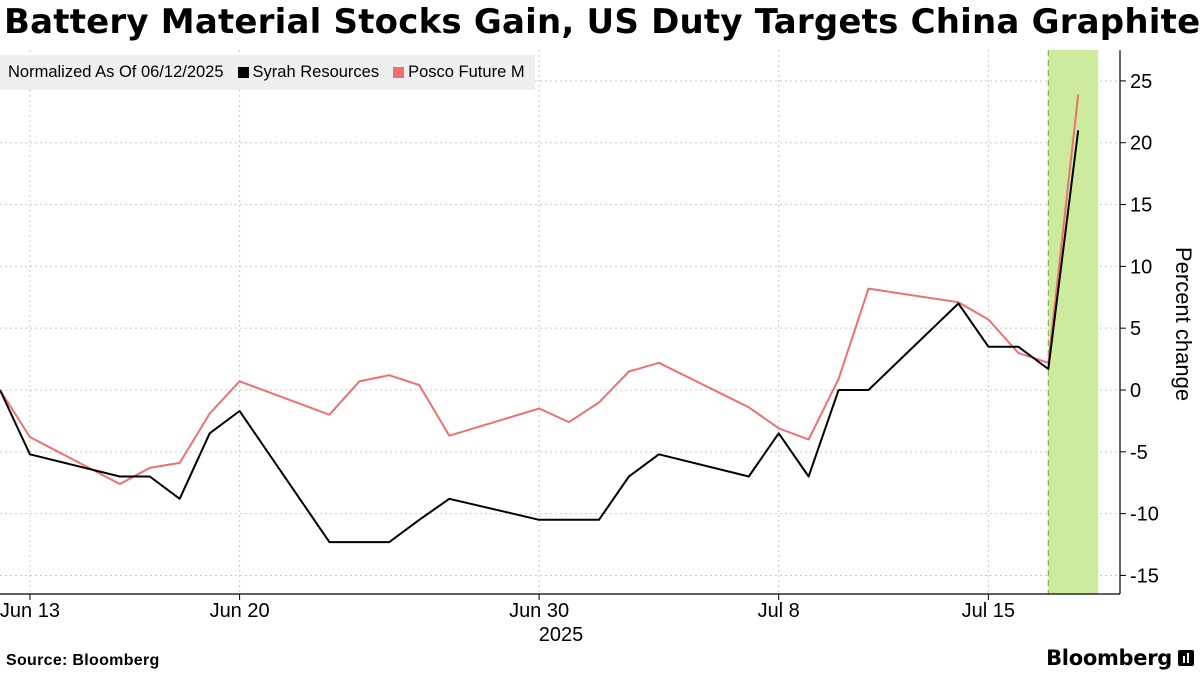 Image resolution: width=1200 pixels, height=675 pixels. Describe the element at coordinates (988, 611) in the screenshot. I see `x-tick-label: Jul 15` at that location.